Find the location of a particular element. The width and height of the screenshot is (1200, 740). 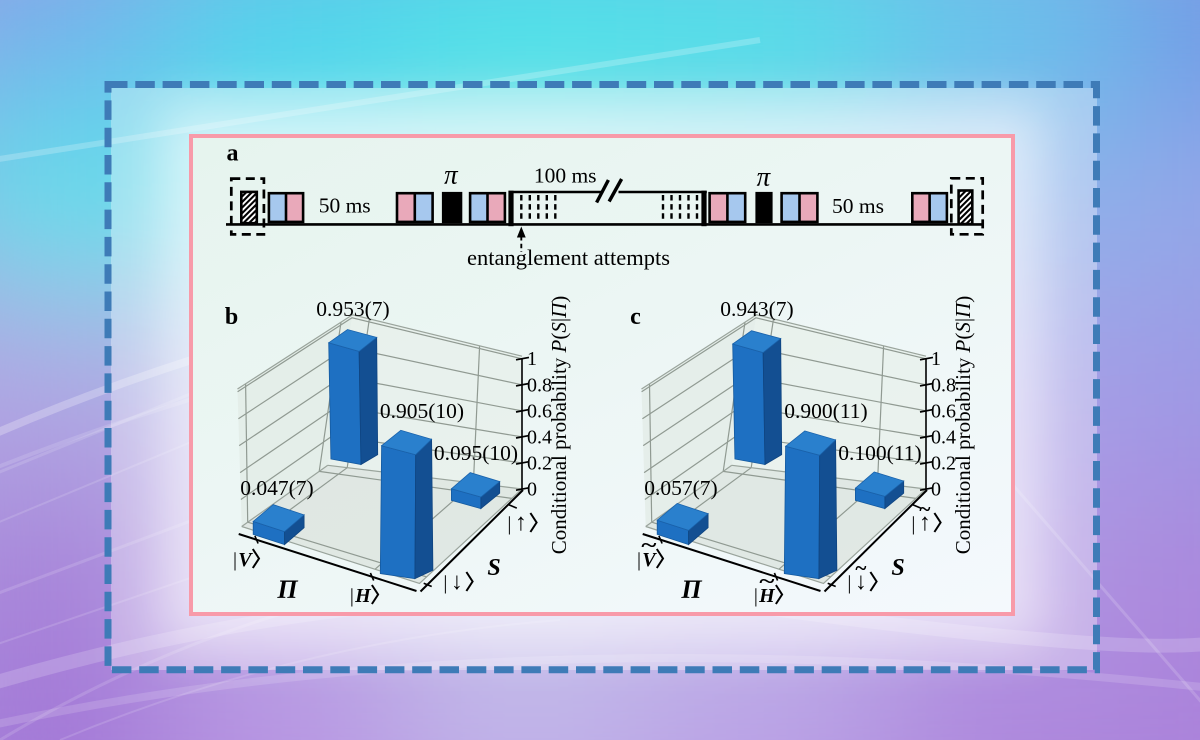

svg-text: 0.095(10) is located at coordinates (476, 453).